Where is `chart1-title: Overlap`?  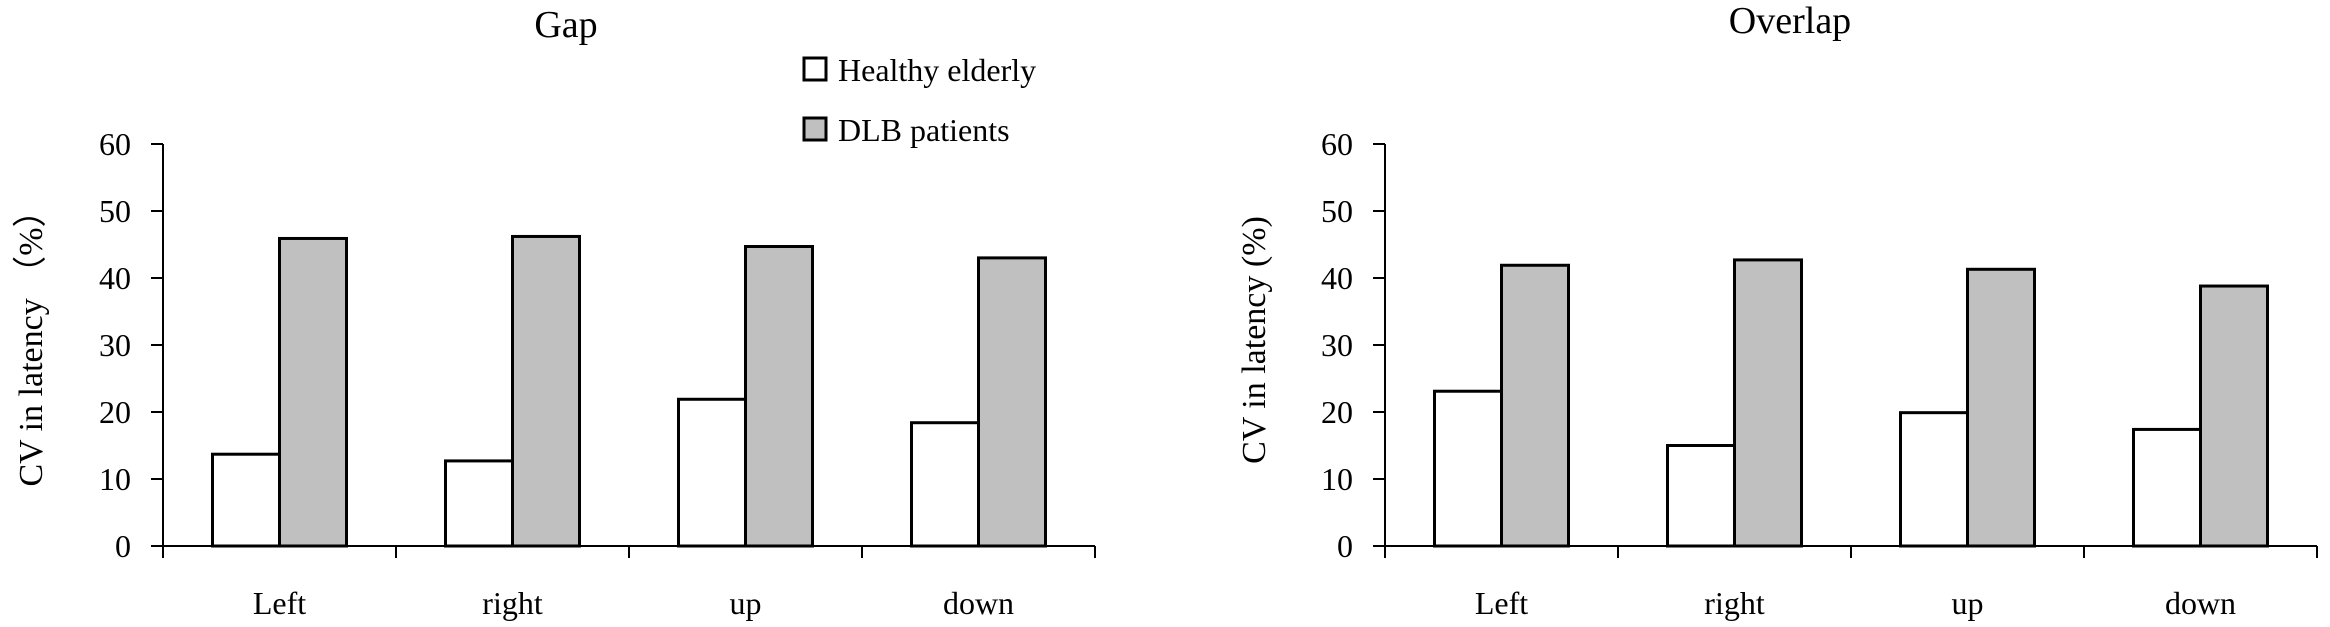
chart1-title: Overlap is located at coordinates (1790, 21).